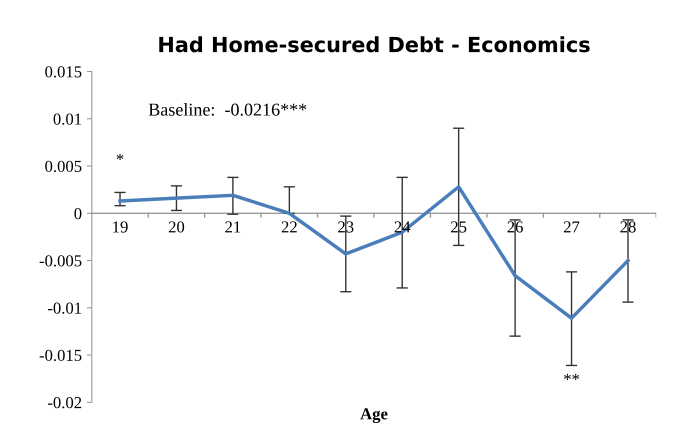  I want to click on x-tick-label: 21, so click(232, 226).